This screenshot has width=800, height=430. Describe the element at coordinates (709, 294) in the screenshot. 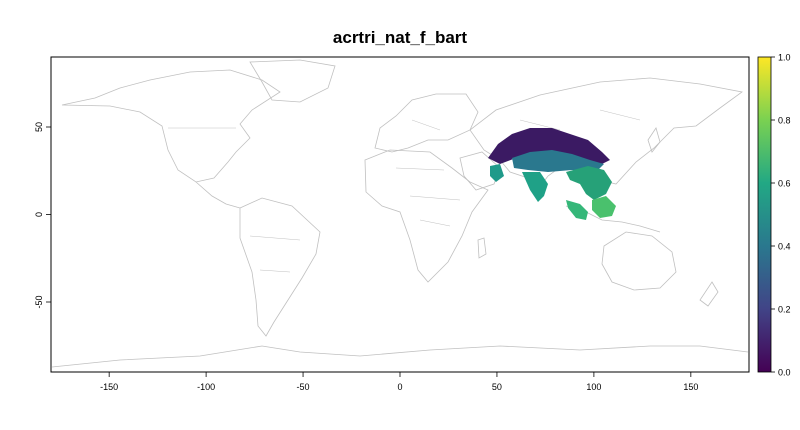

I see `new-zealand-outline` at that location.